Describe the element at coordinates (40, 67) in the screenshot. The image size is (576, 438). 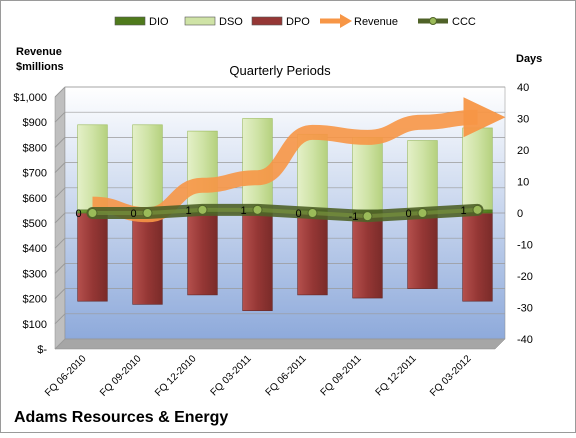
I see `left-axis-label-line2: $millions` at that location.